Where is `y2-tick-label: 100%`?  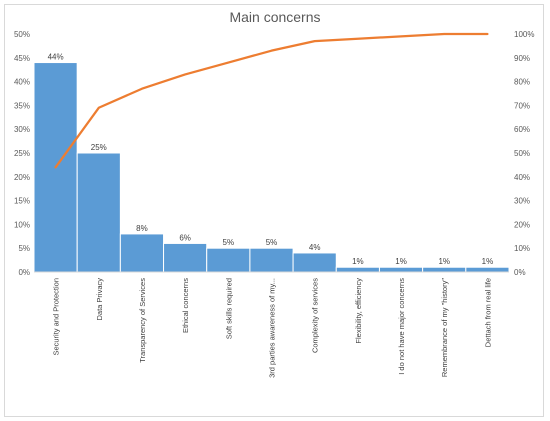 y2-tick-label: 100% is located at coordinates (524, 34).